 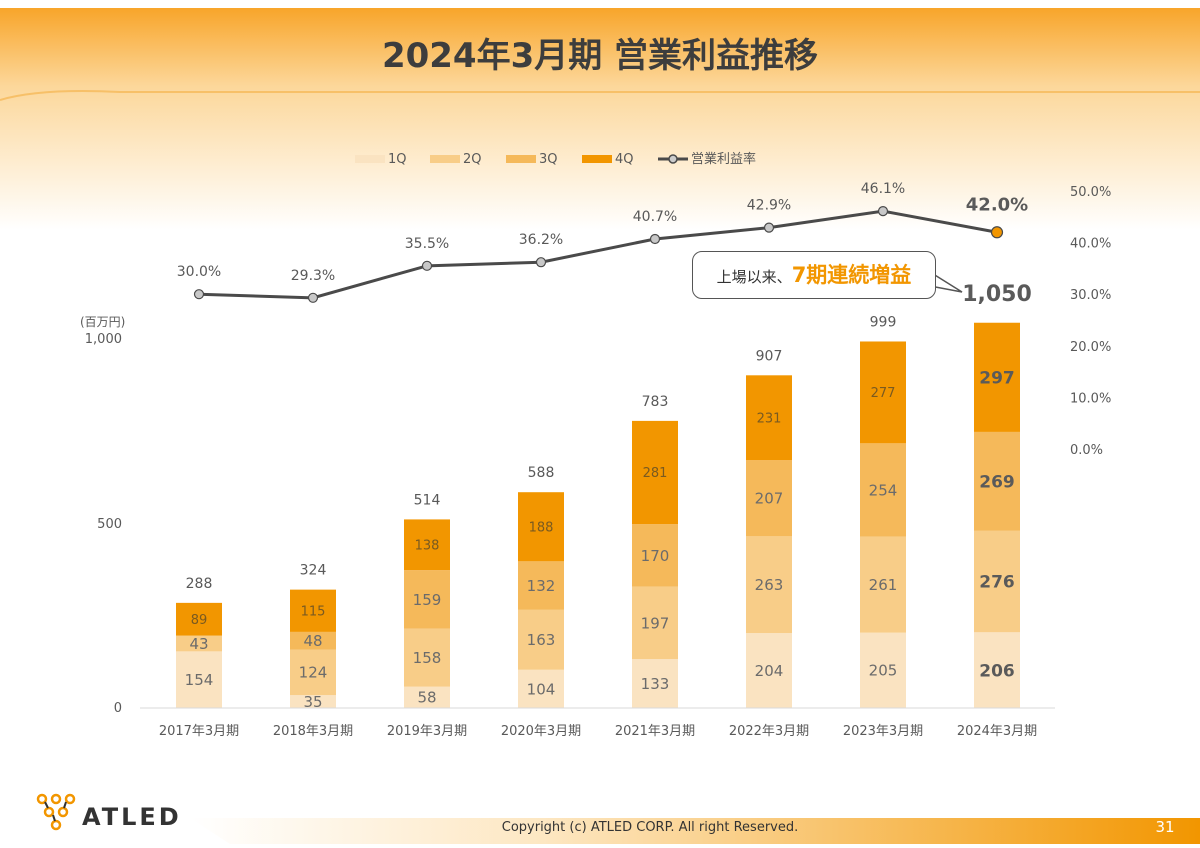 What do you see at coordinates (624, 159) in the screenshot?
I see `legend-label-4q: 4Q` at bounding box center [624, 159].